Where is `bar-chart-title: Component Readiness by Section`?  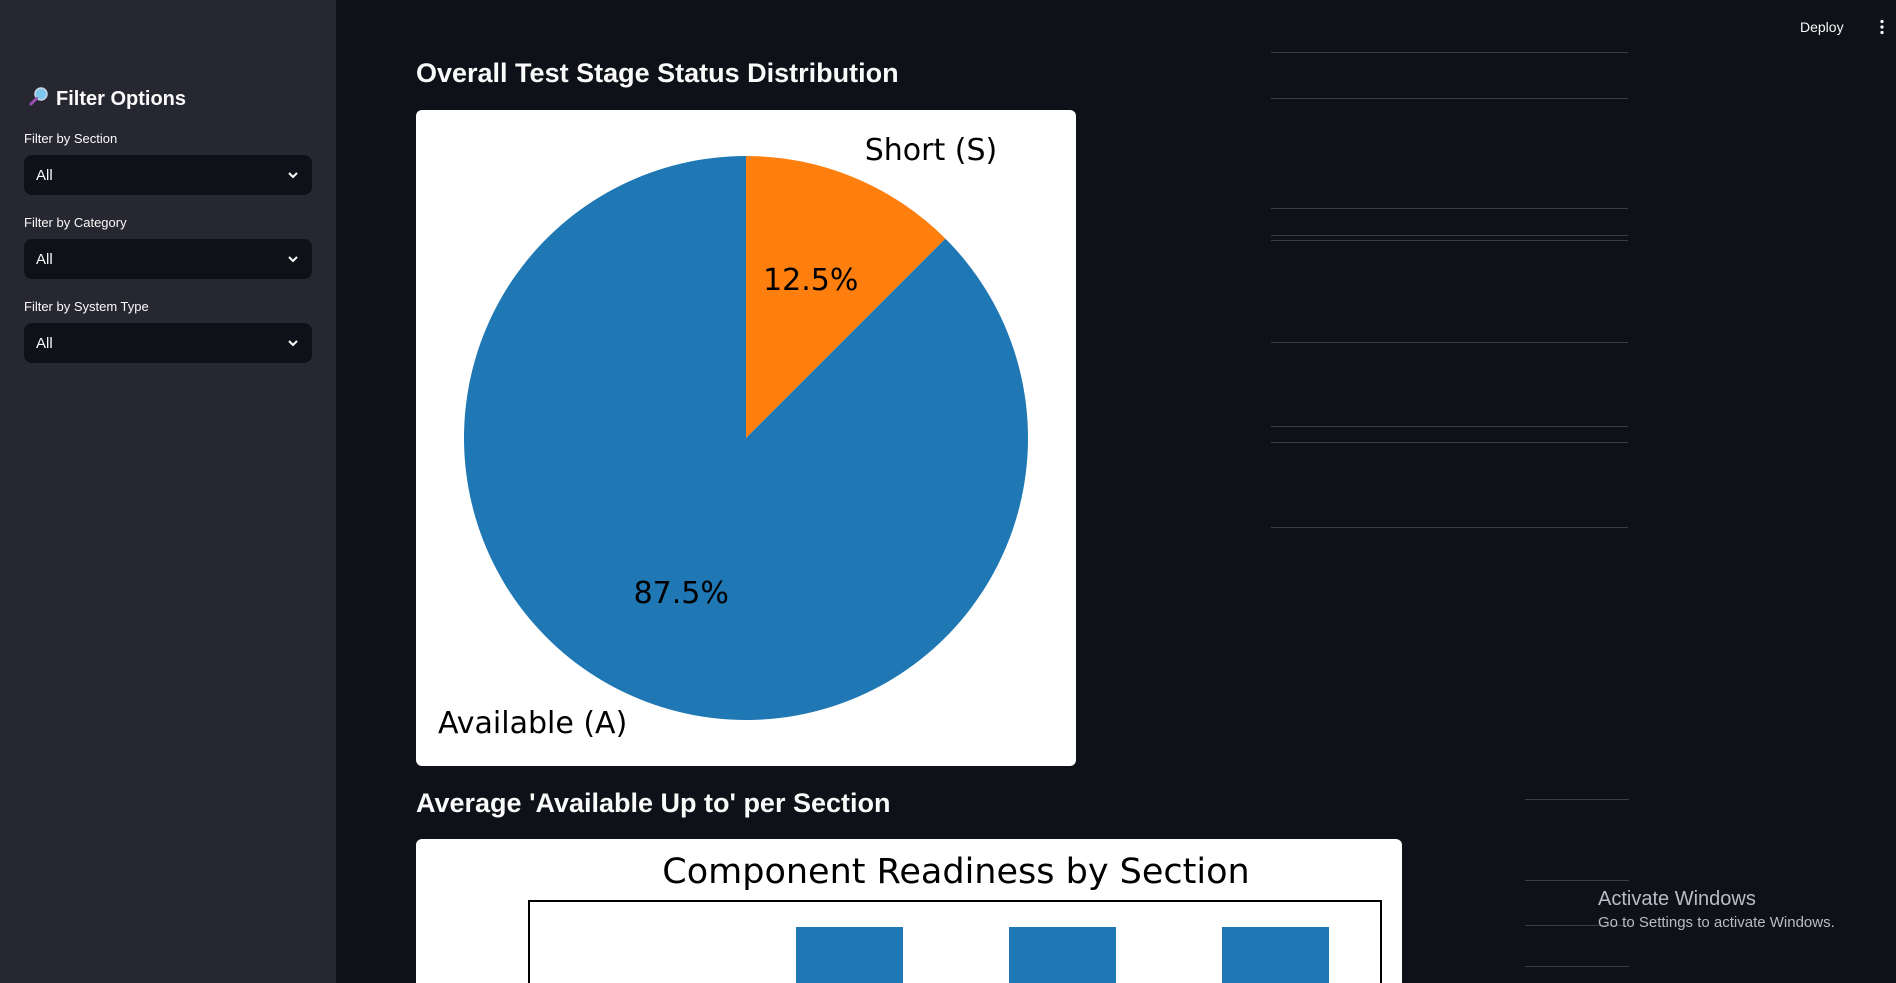 bar-chart-title: Component Readiness by Section is located at coordinates (955, 872).